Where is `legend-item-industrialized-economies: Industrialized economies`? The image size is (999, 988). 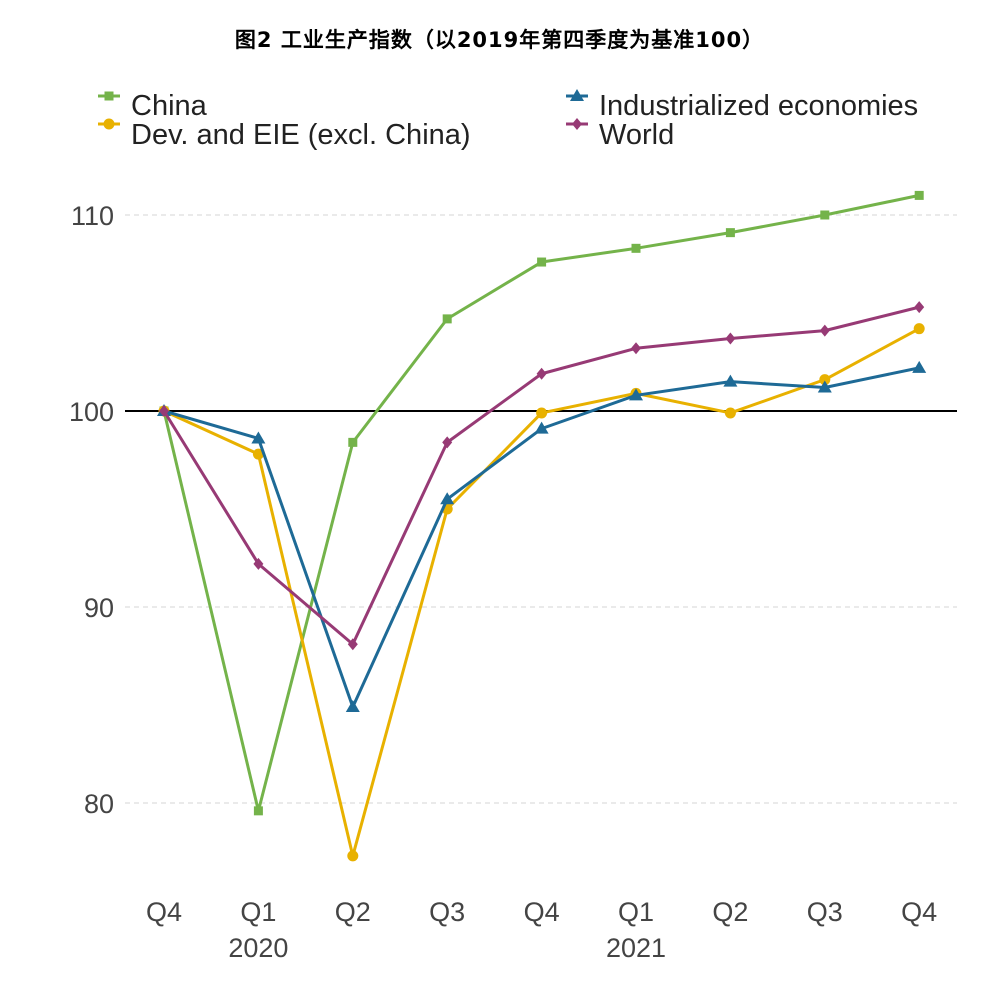
legend-item-industrialized-economies: Industrialized economies is located at coordinates (742, 105).